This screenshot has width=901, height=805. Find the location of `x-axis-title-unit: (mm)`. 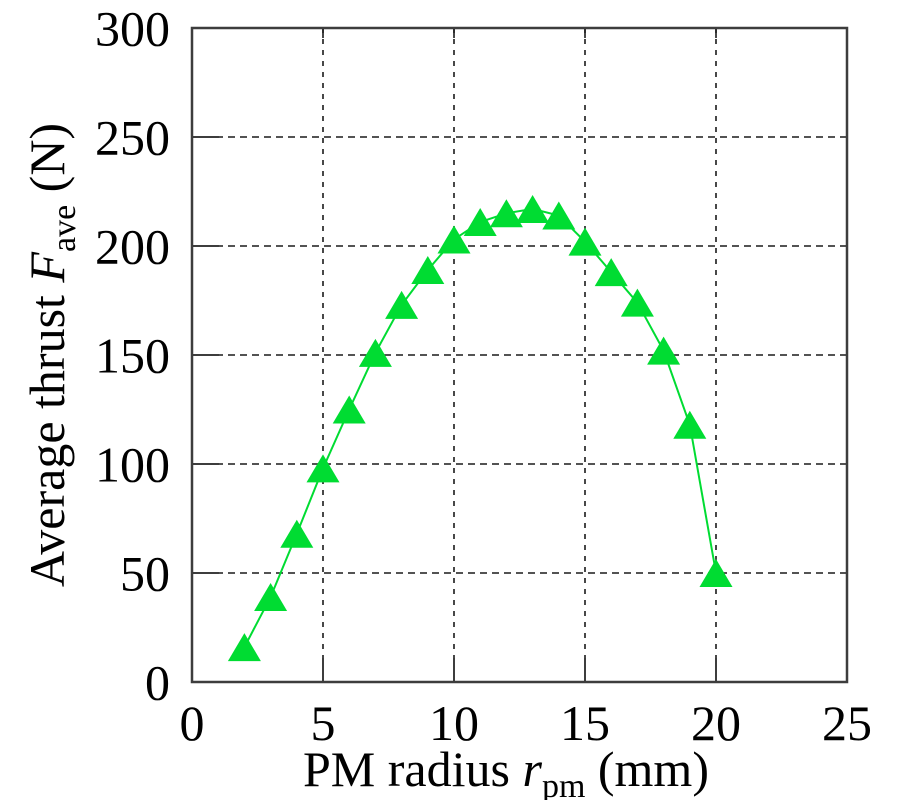

x-axis-title-unit: (mm) is located at coordinates (647, 769).